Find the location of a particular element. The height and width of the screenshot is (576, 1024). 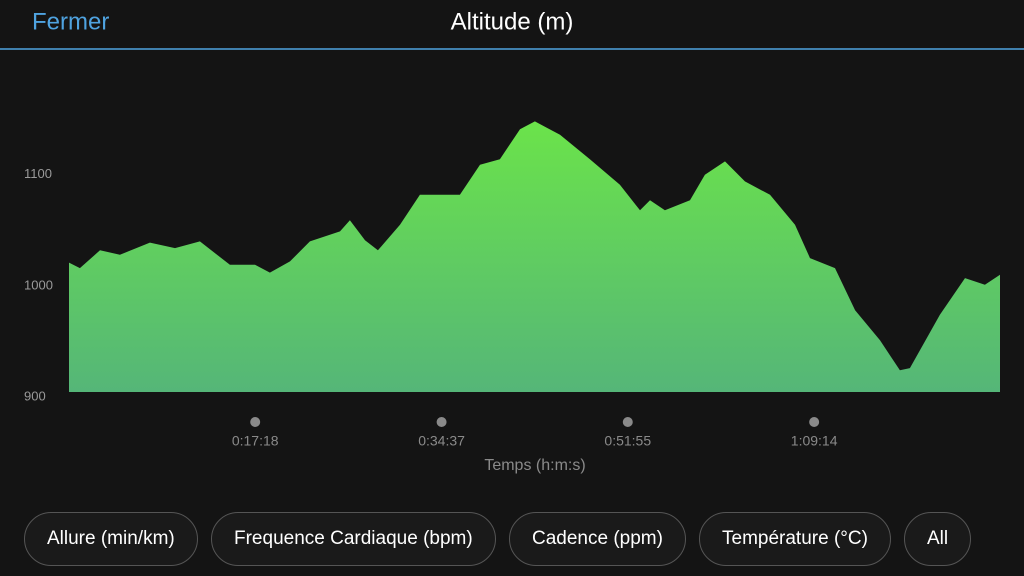

metric-button: Allure (min/km) is located at coordinates (111, 539).